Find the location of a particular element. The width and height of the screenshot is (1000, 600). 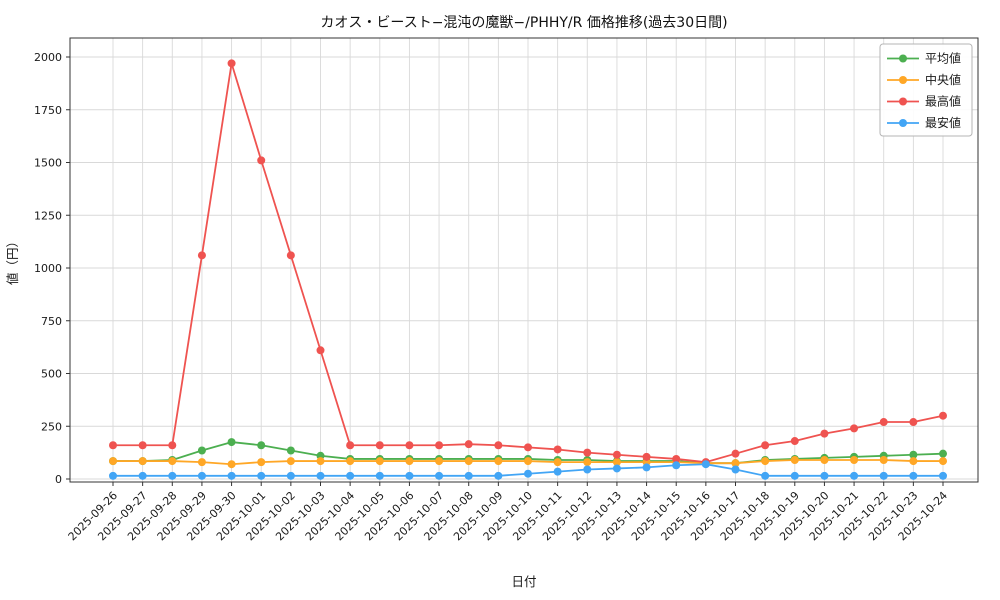

series-最安値 is located at coordinates (528, 470).